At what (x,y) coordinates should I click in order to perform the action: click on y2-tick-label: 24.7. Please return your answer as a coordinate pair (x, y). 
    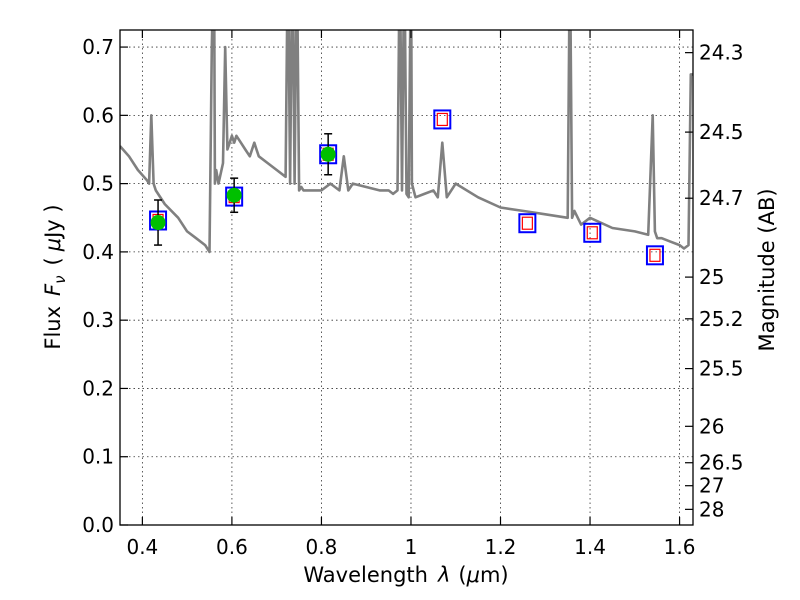
    Looking at the image, I should click on (721, 198).